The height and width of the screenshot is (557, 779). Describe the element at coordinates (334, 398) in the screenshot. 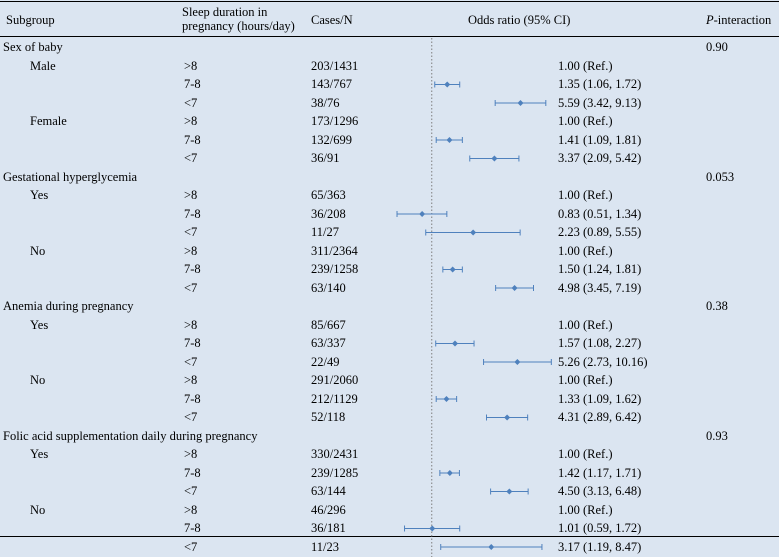

I see `cases-cell: 212/1129` at that location.